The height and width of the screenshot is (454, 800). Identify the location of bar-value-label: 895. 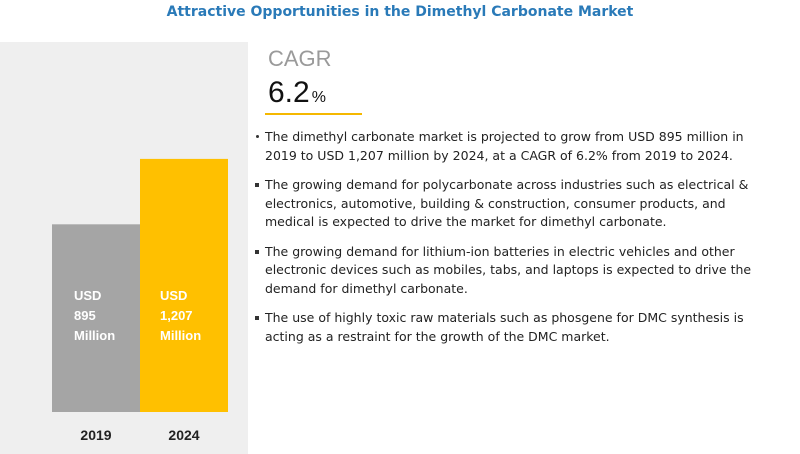
(85, 315).